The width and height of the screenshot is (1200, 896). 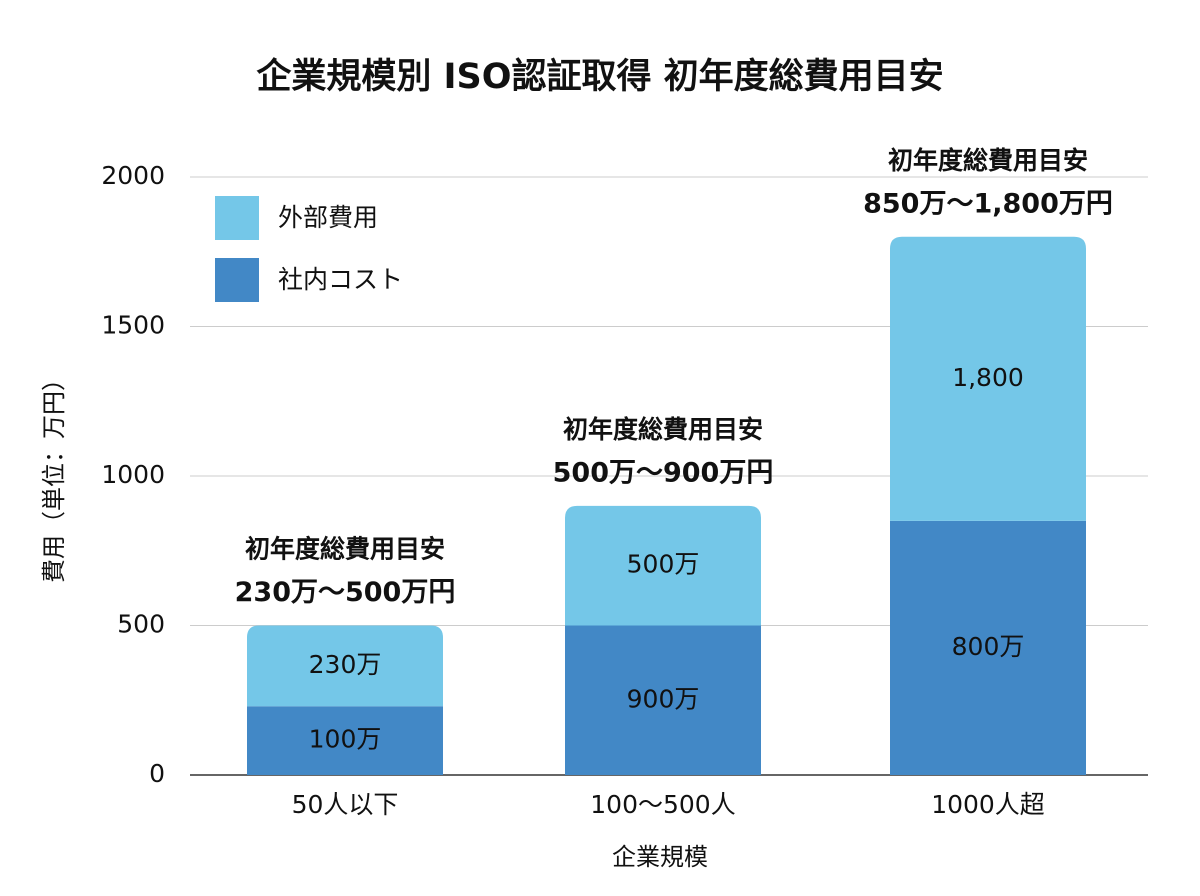 What do you see at coordinates (663, 472) in the screenshot?
I see `annotation-range: 500万〜900万円` at bounding box center [663, 472].